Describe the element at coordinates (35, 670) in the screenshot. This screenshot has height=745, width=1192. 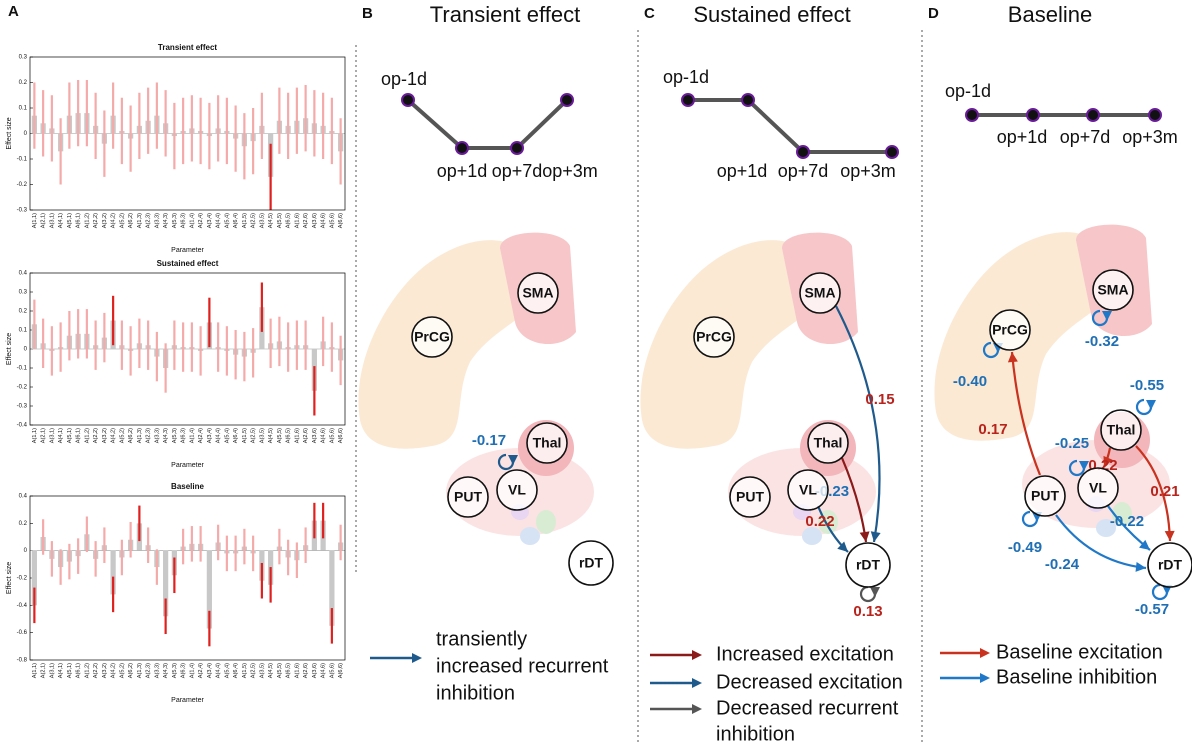
I see `x-tick-label: A(1,1)` at that location.